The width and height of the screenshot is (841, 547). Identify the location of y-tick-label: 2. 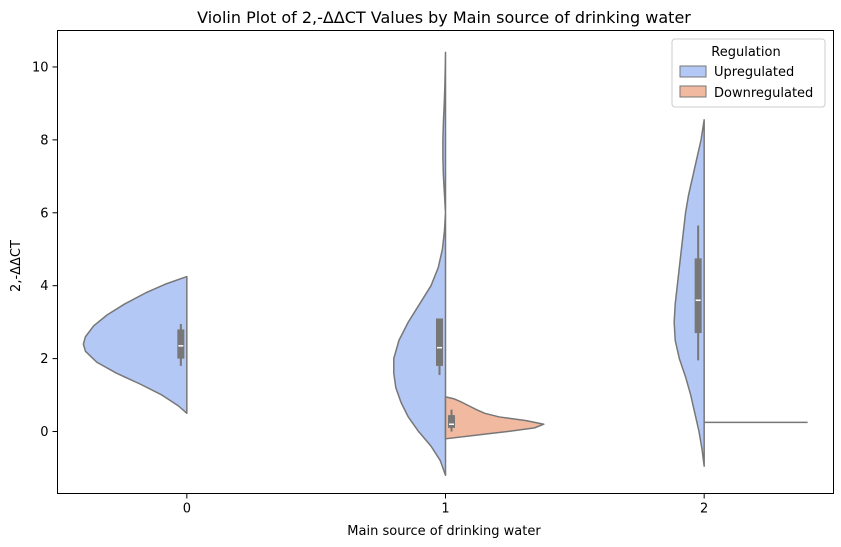
(44, 359).